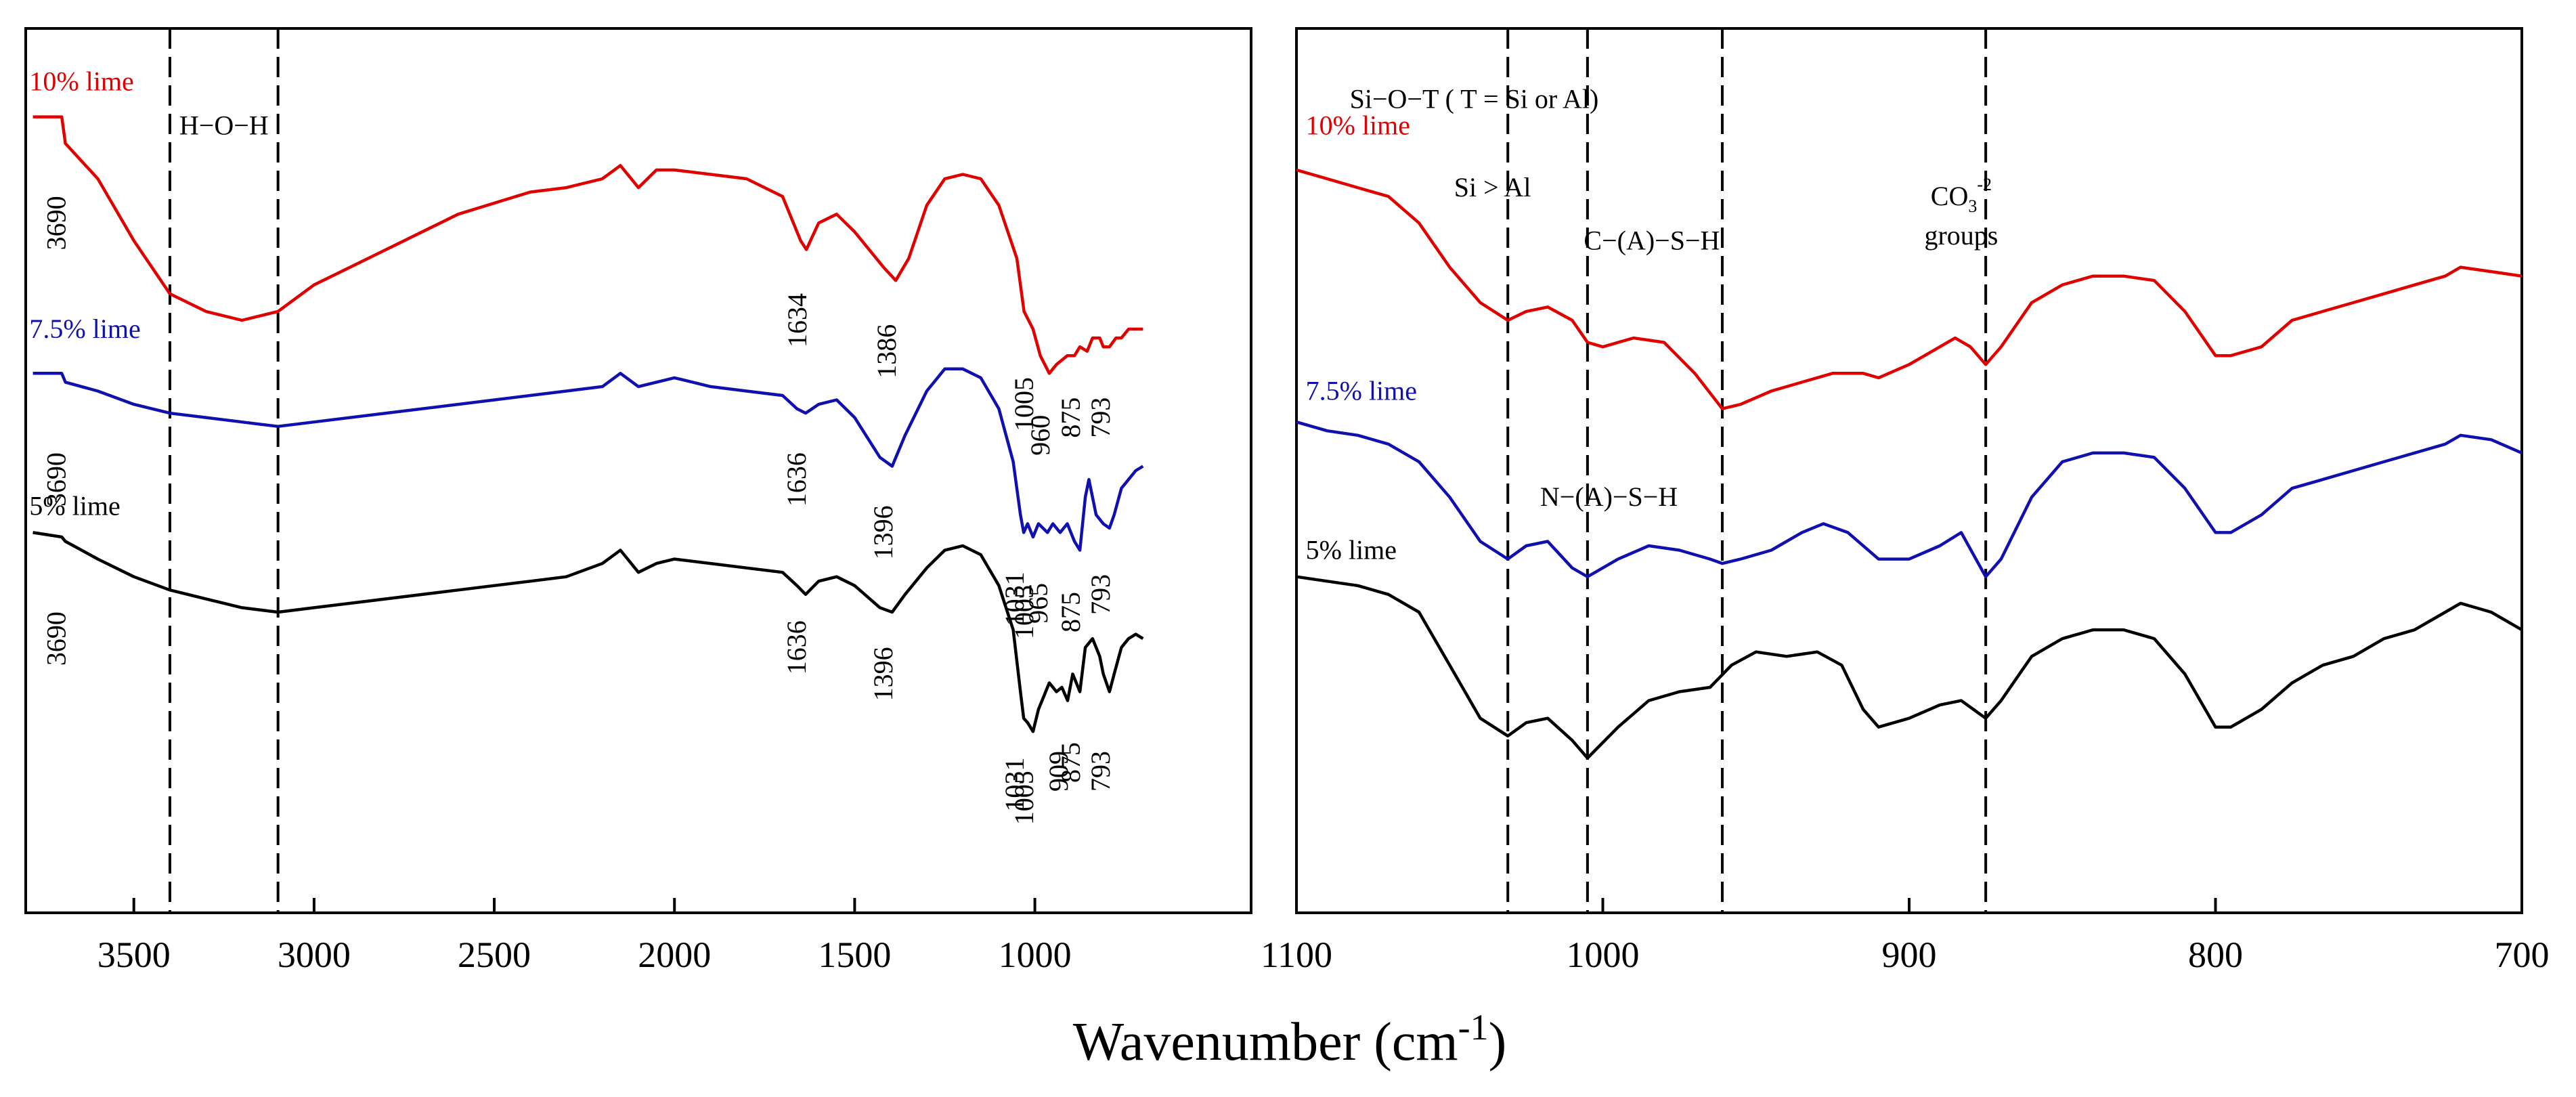 The height and width of the screenshot is (1097, 2576). I want to click on x-tick-label-3000: 3000, so click(314, 954).